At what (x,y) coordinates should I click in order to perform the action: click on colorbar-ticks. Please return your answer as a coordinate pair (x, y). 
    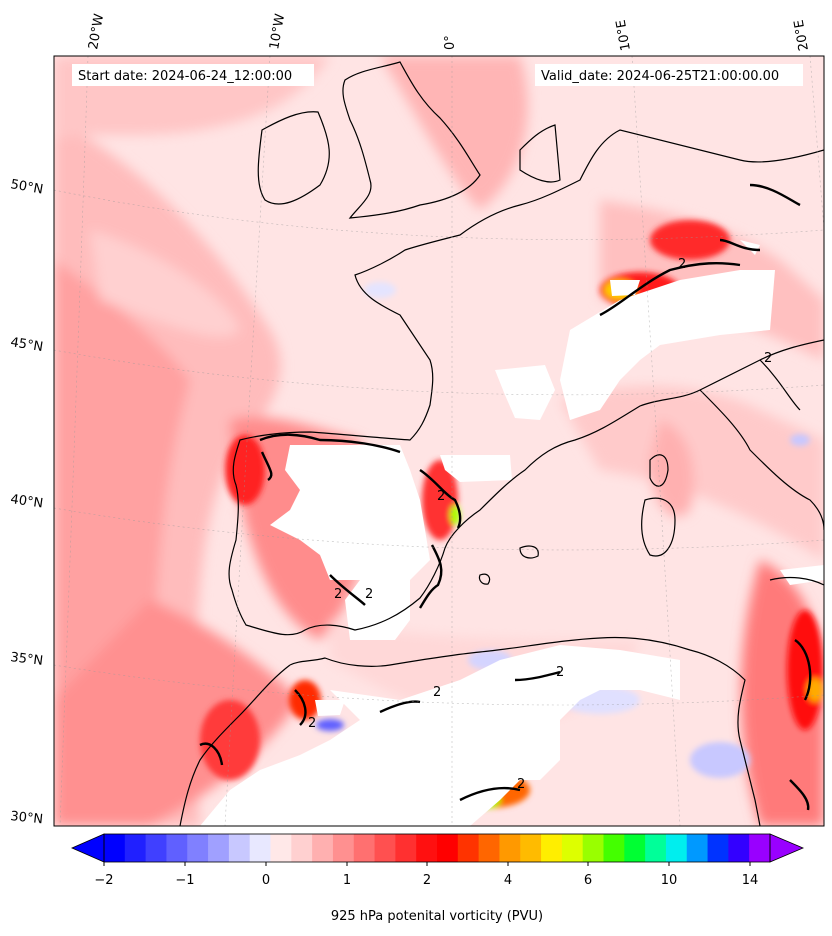
    Looking at the image, I should click on (427, 864).